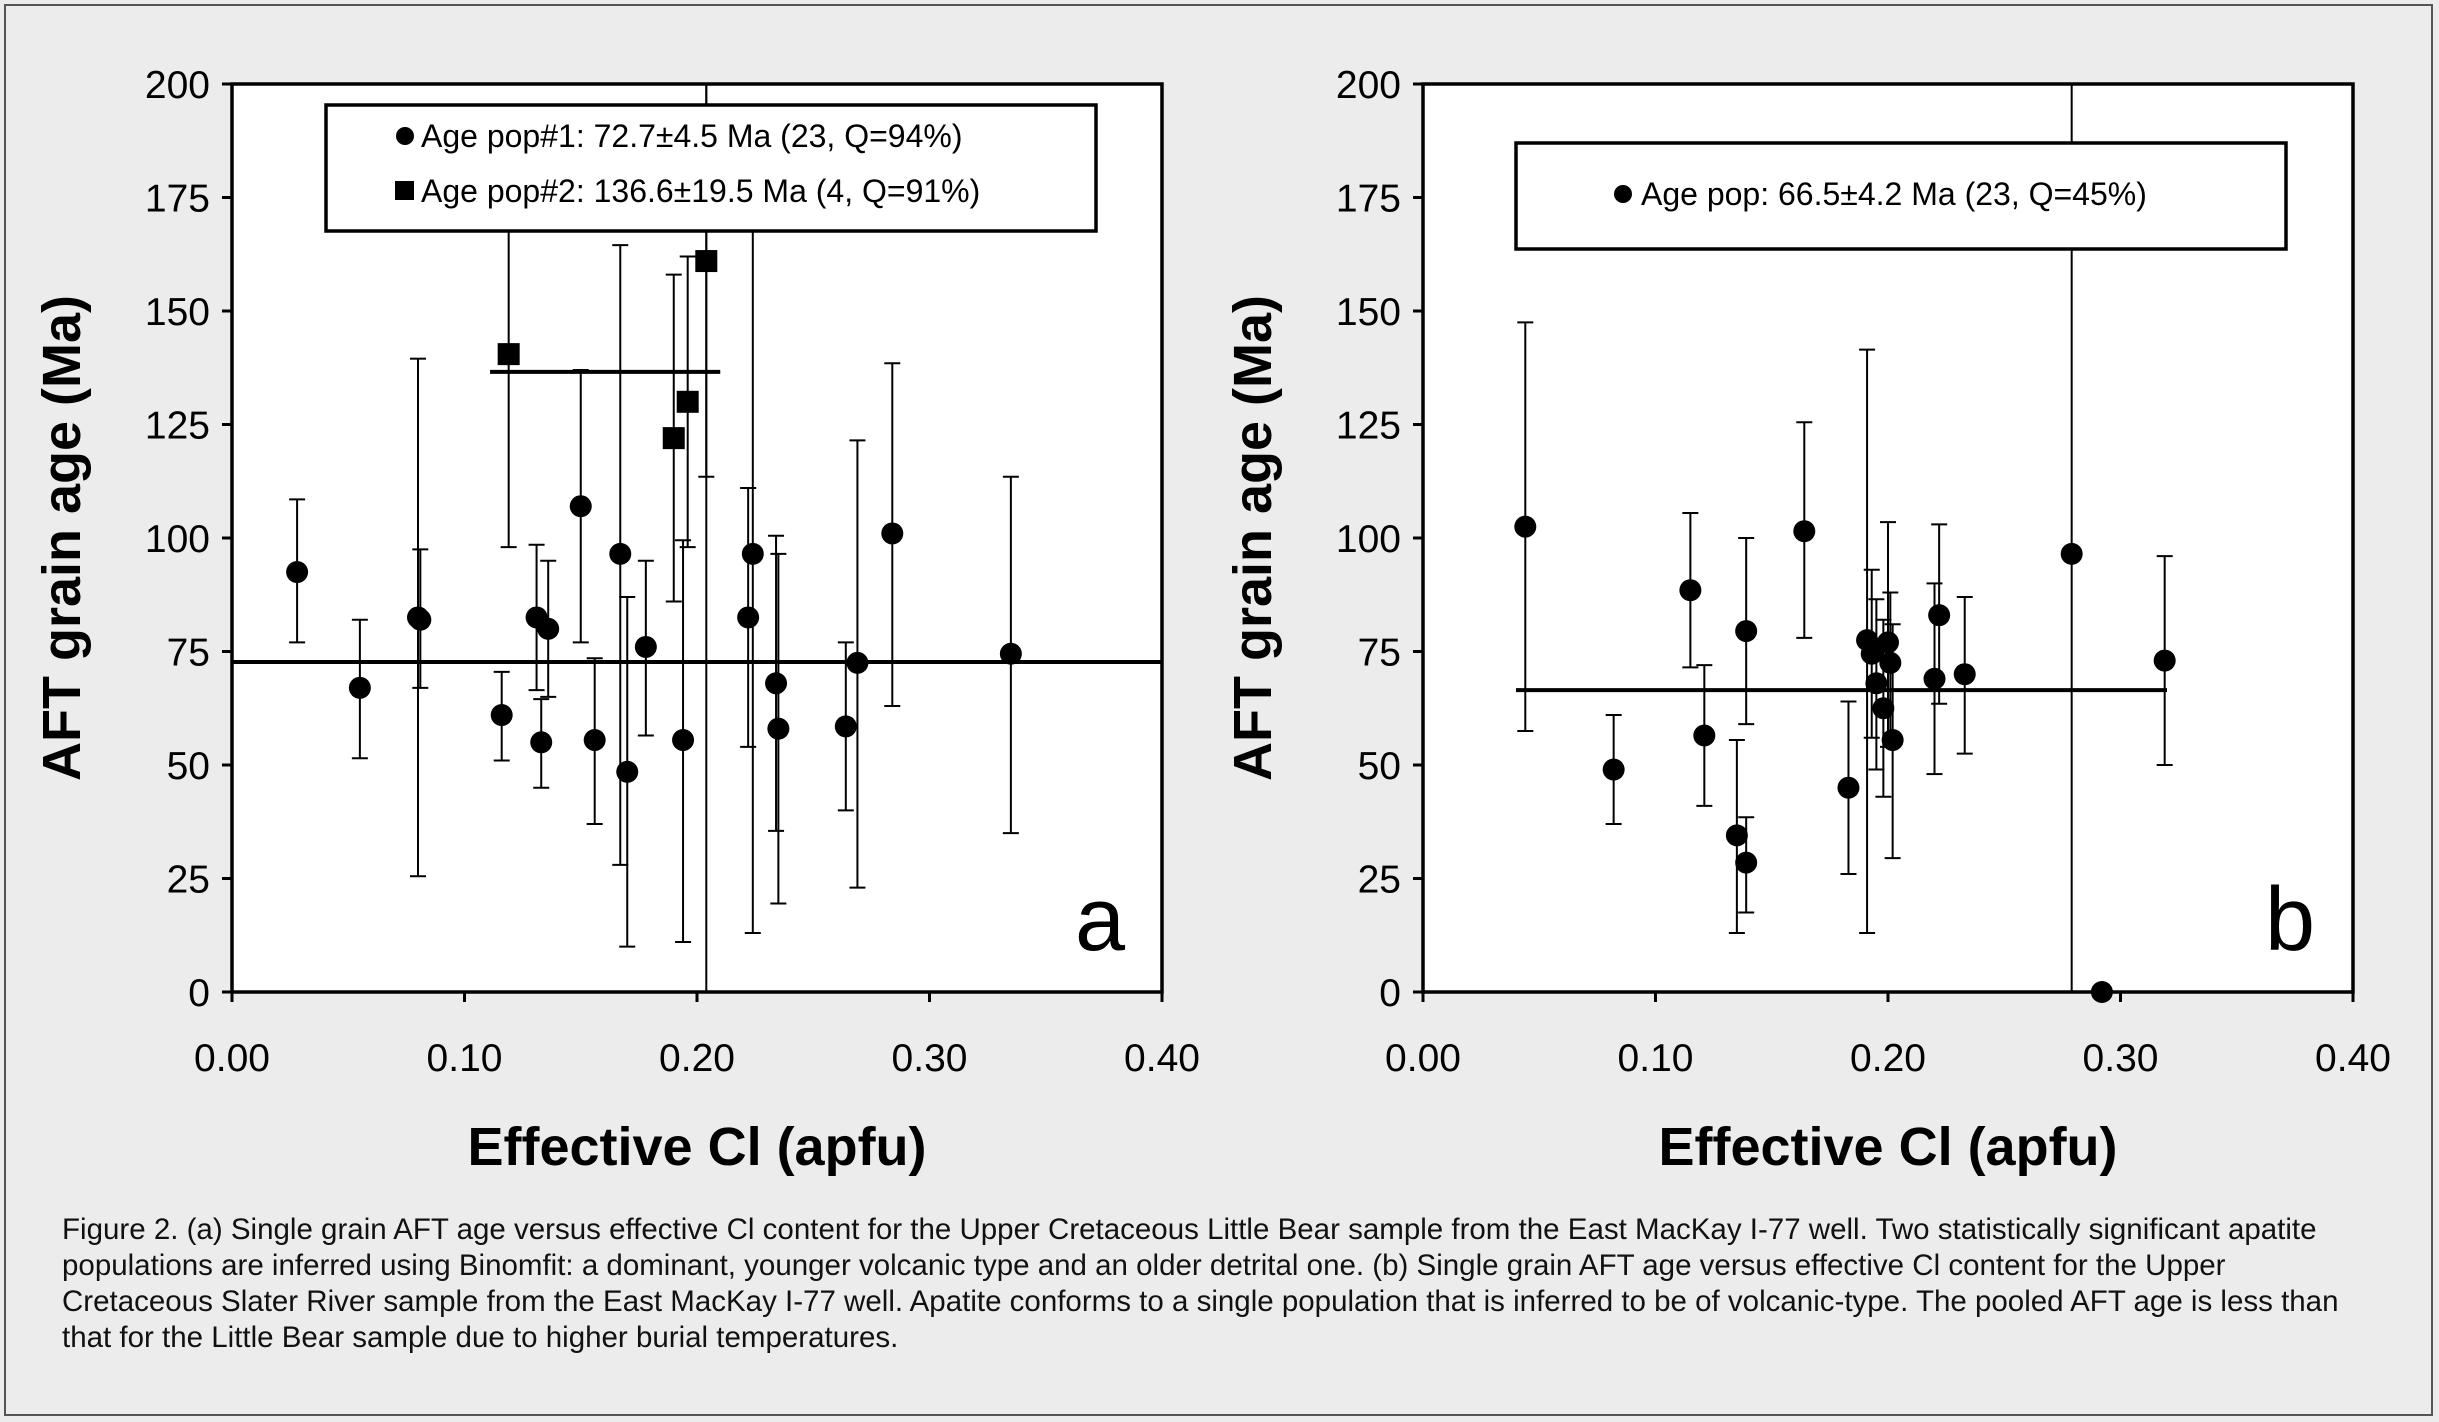  I want to click on legend-item-1: Age pop#1: 72.7±4.5 Ma (23, Q=94%), so click(691, 136).